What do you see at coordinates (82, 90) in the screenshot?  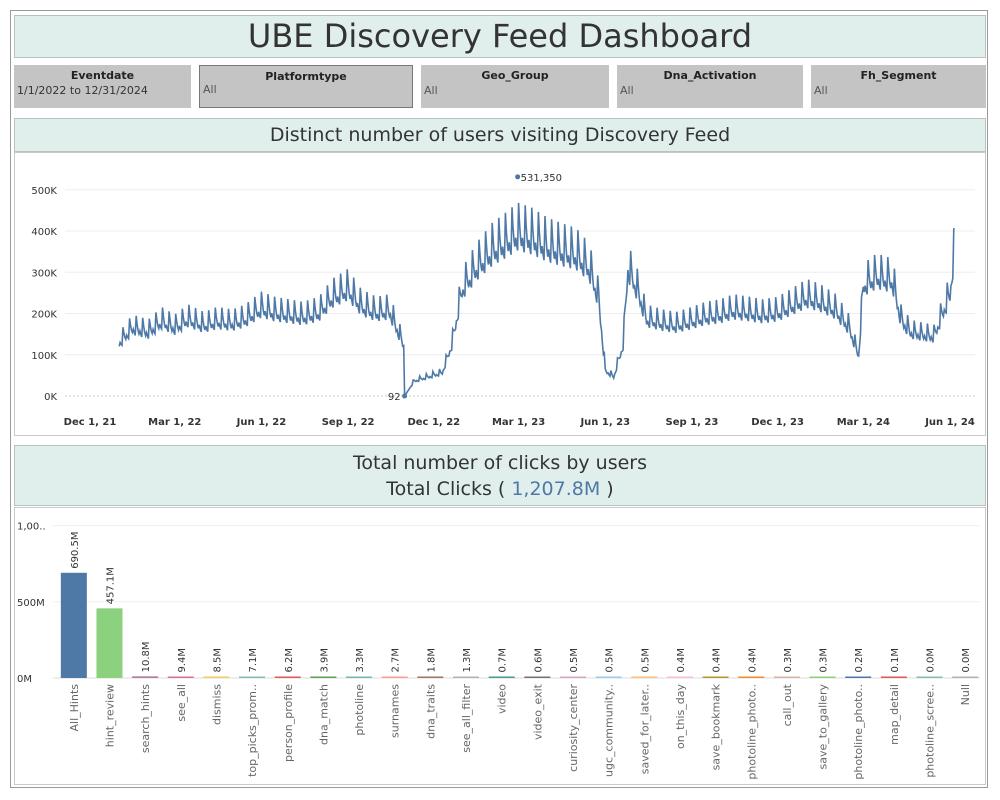 I see `filter-value: 1/1/2022 to 12/31/2024` at bounding box center [82, 90].